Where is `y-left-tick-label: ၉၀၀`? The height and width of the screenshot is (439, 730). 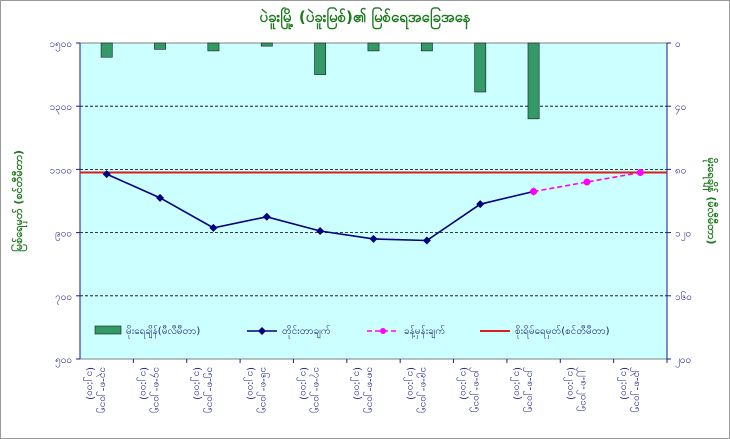
y-left-tick-label: ၉၀၀ is located at coordinates (63, 235).